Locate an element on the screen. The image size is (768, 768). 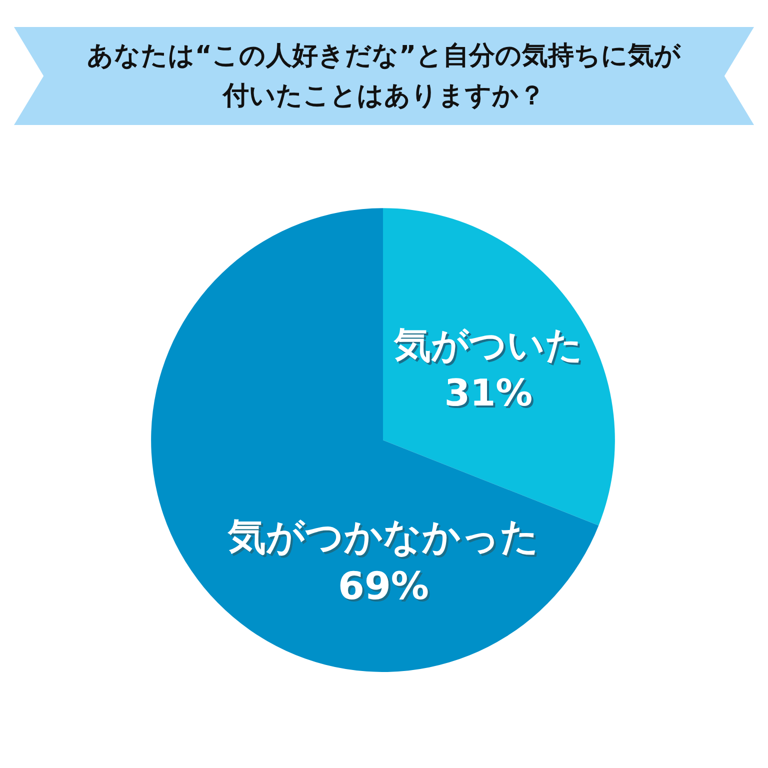
data-label: 31% is located at coordinates (488, 392).